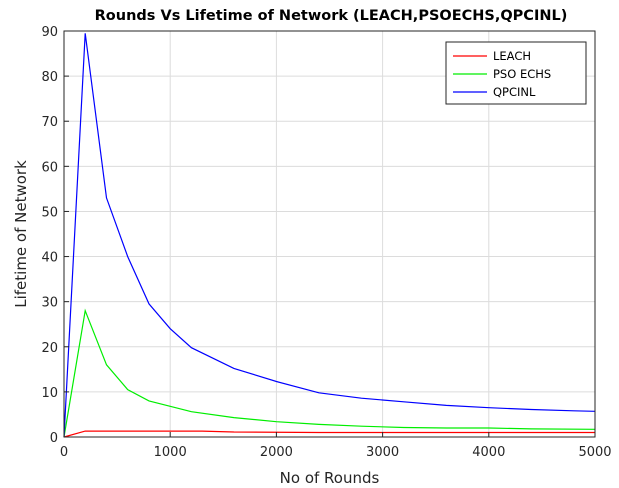  What do you see at coordinates (594, 452) in the screenshot?
I see `x-tick-label: 5000` at bounding box center [594, 452].